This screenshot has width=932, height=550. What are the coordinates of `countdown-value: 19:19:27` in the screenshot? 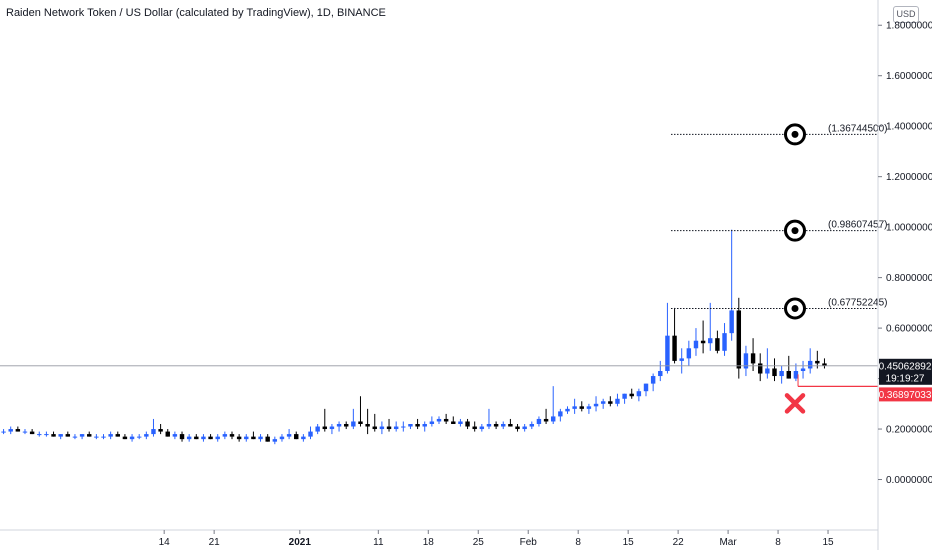 It's located at (905, 378).